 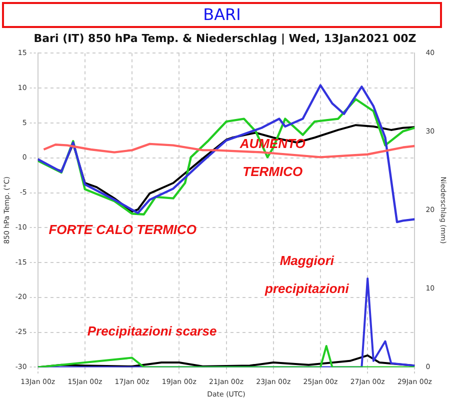 I want to click on annotation: Precipitazioni scarse, so click(x=152, y=330).